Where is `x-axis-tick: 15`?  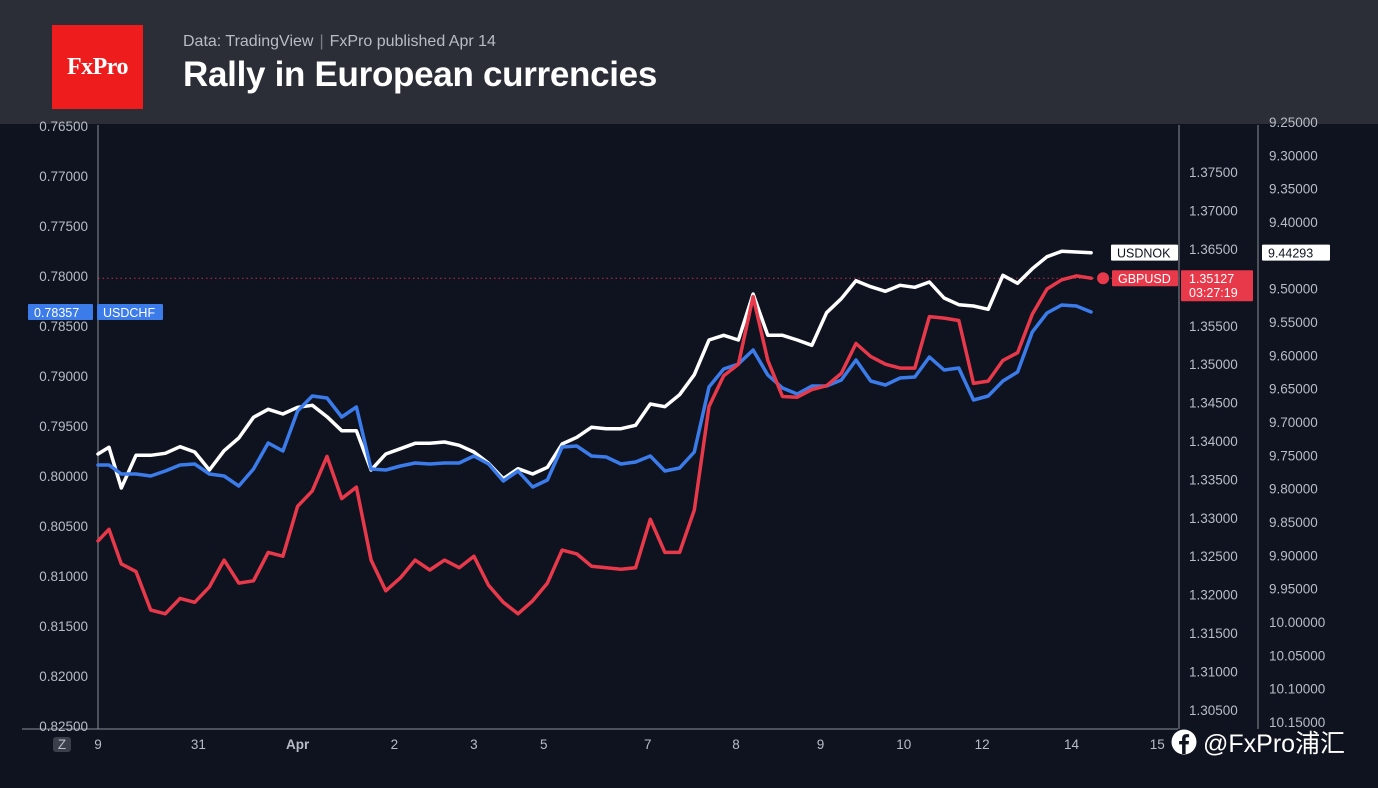 x-axis-tick: 15 is located at coordinates (1157, 744).